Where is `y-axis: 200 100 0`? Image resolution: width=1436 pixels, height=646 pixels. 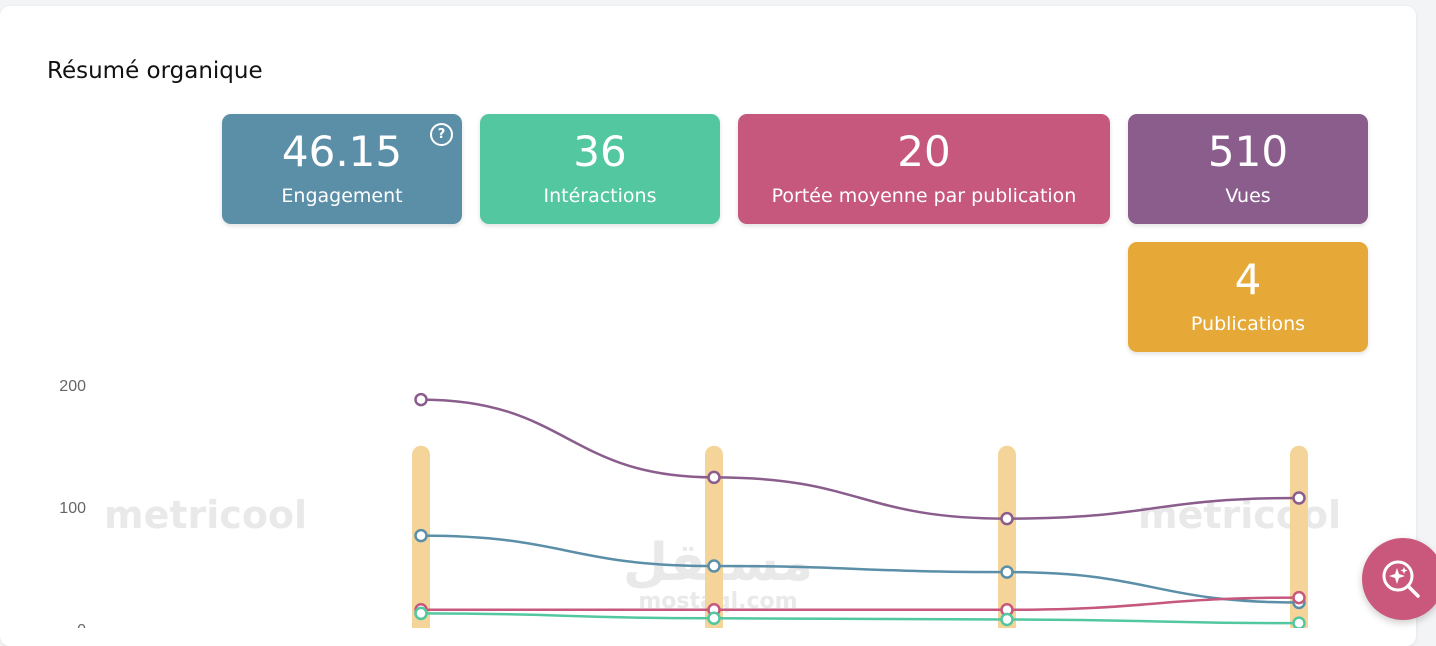
y-axis: 200 100 0 is located at coordinates (72, 503).